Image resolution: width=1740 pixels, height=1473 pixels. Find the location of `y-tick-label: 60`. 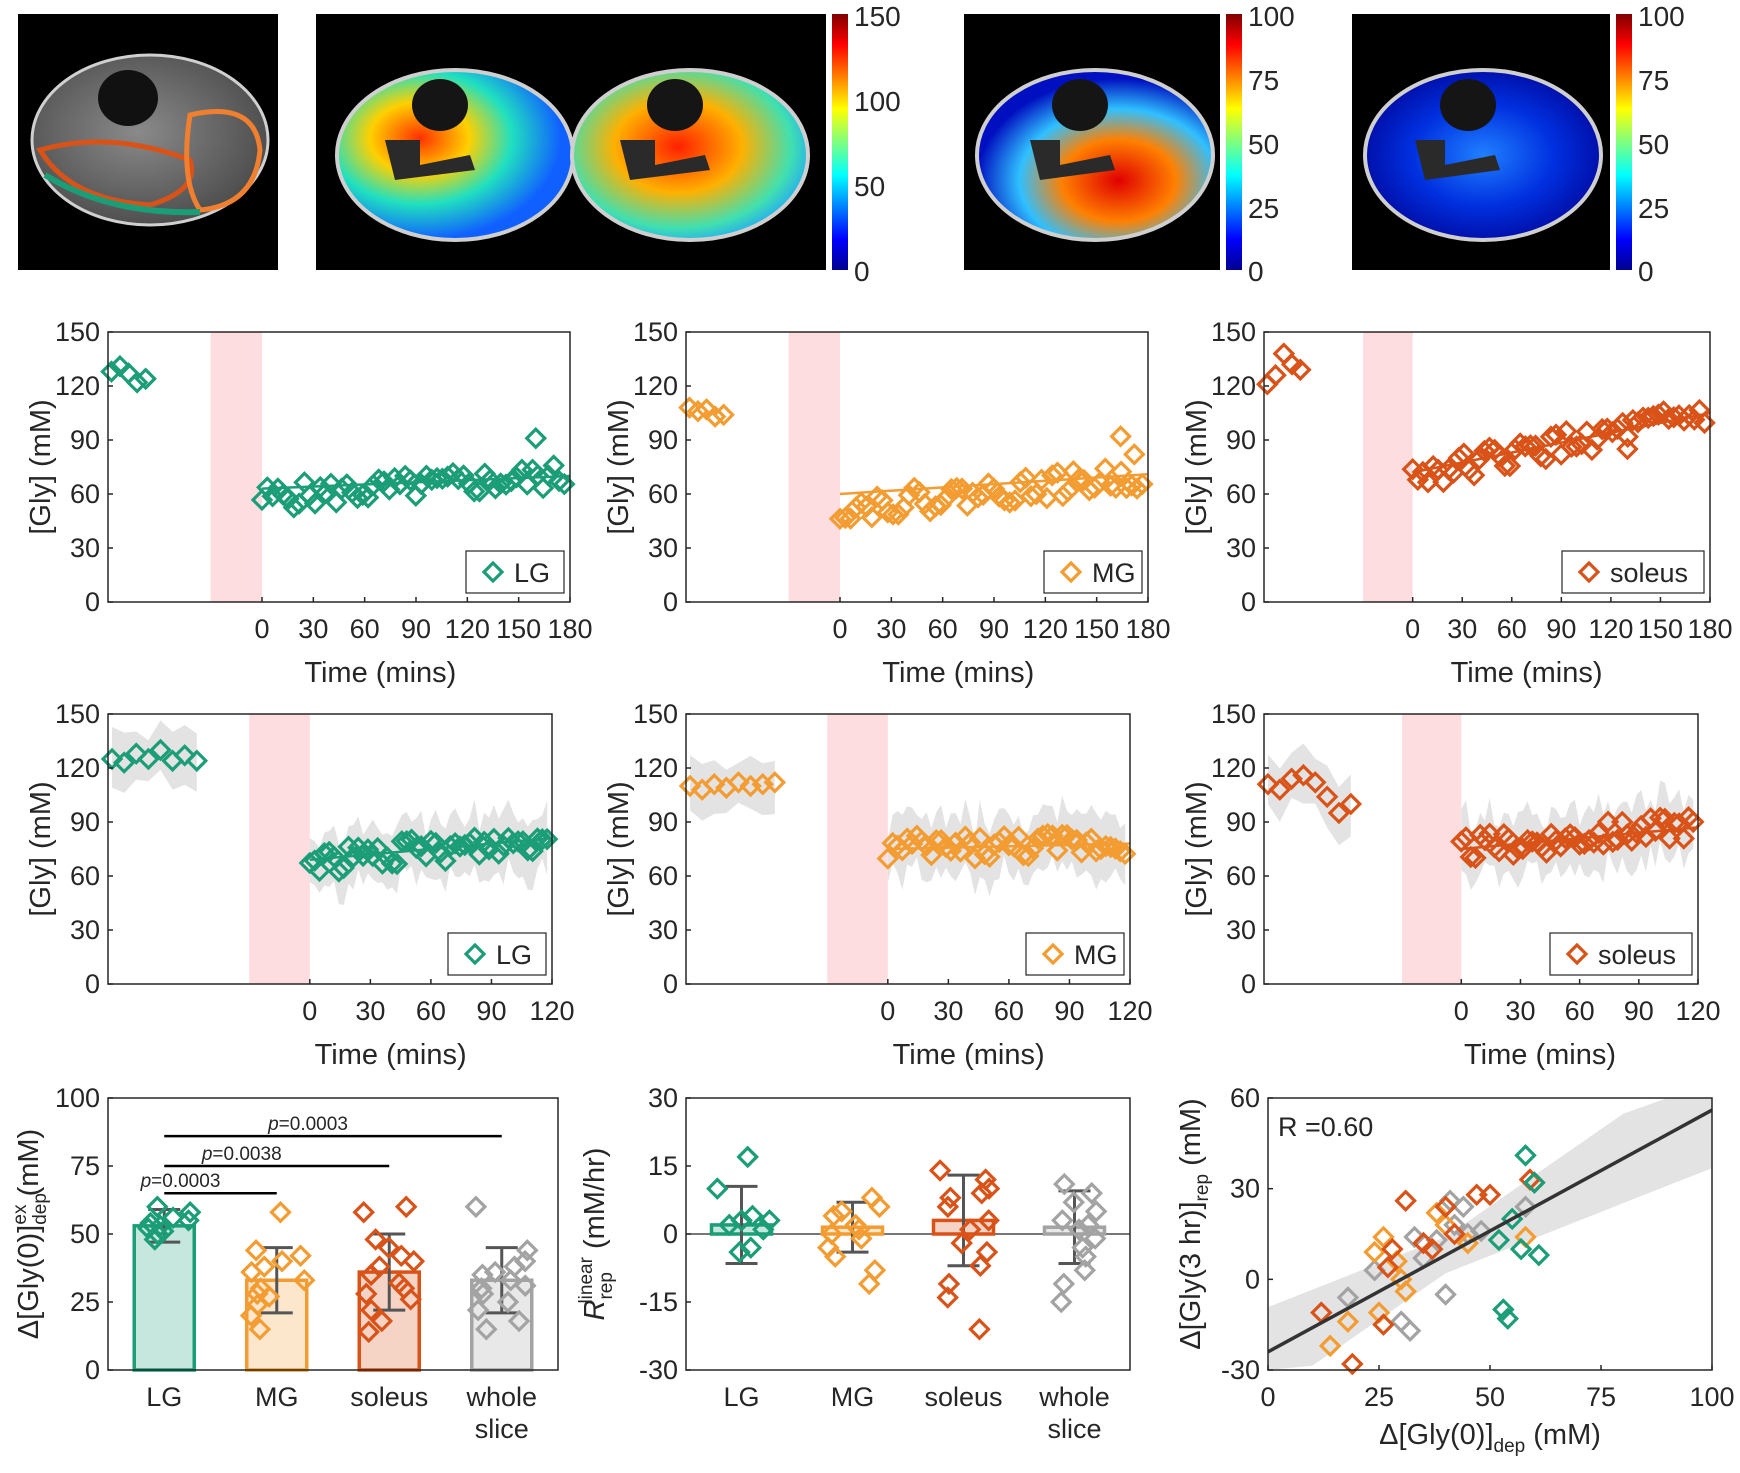

y-tick-label: 60 is located at coordinates (1245, 1098).